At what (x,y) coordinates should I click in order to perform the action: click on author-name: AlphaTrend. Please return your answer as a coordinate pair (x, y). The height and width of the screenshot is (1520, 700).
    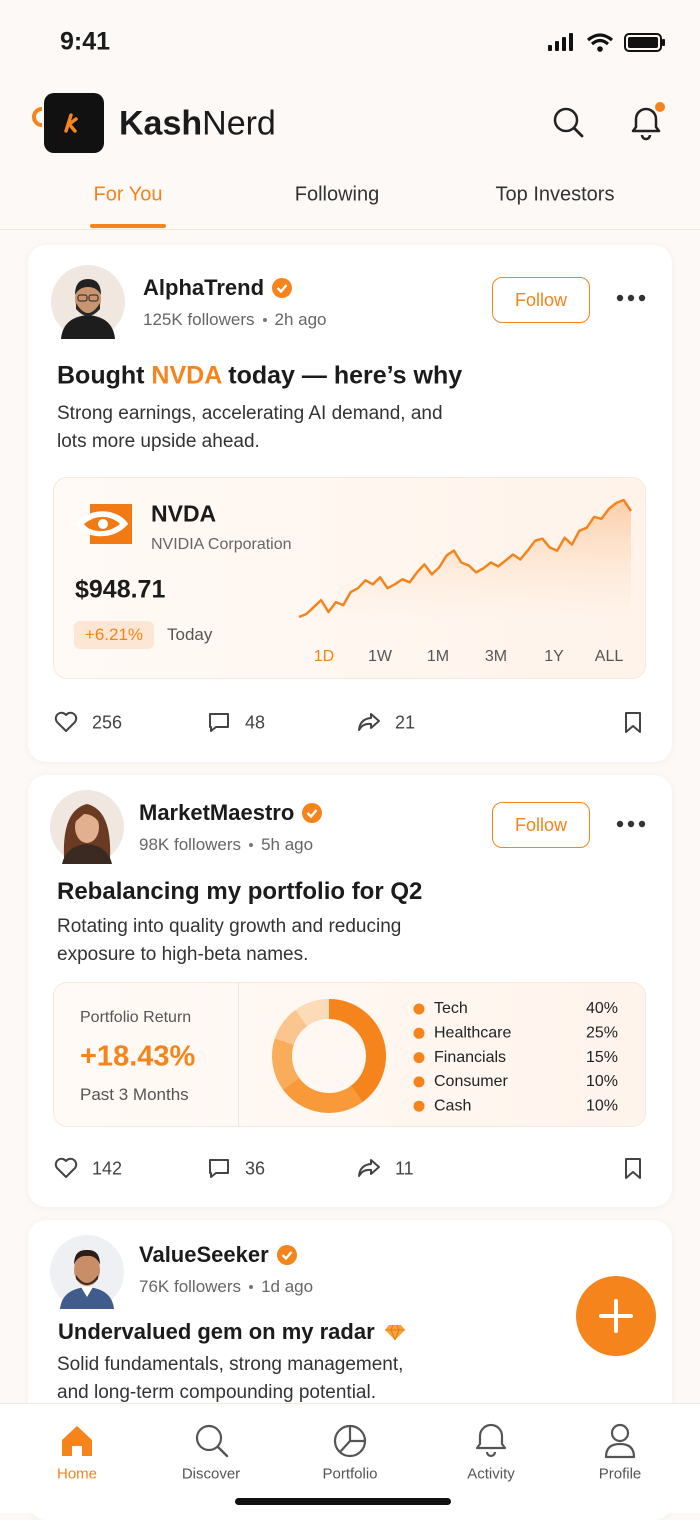
    Looking at the image, I should click on (204, 287).